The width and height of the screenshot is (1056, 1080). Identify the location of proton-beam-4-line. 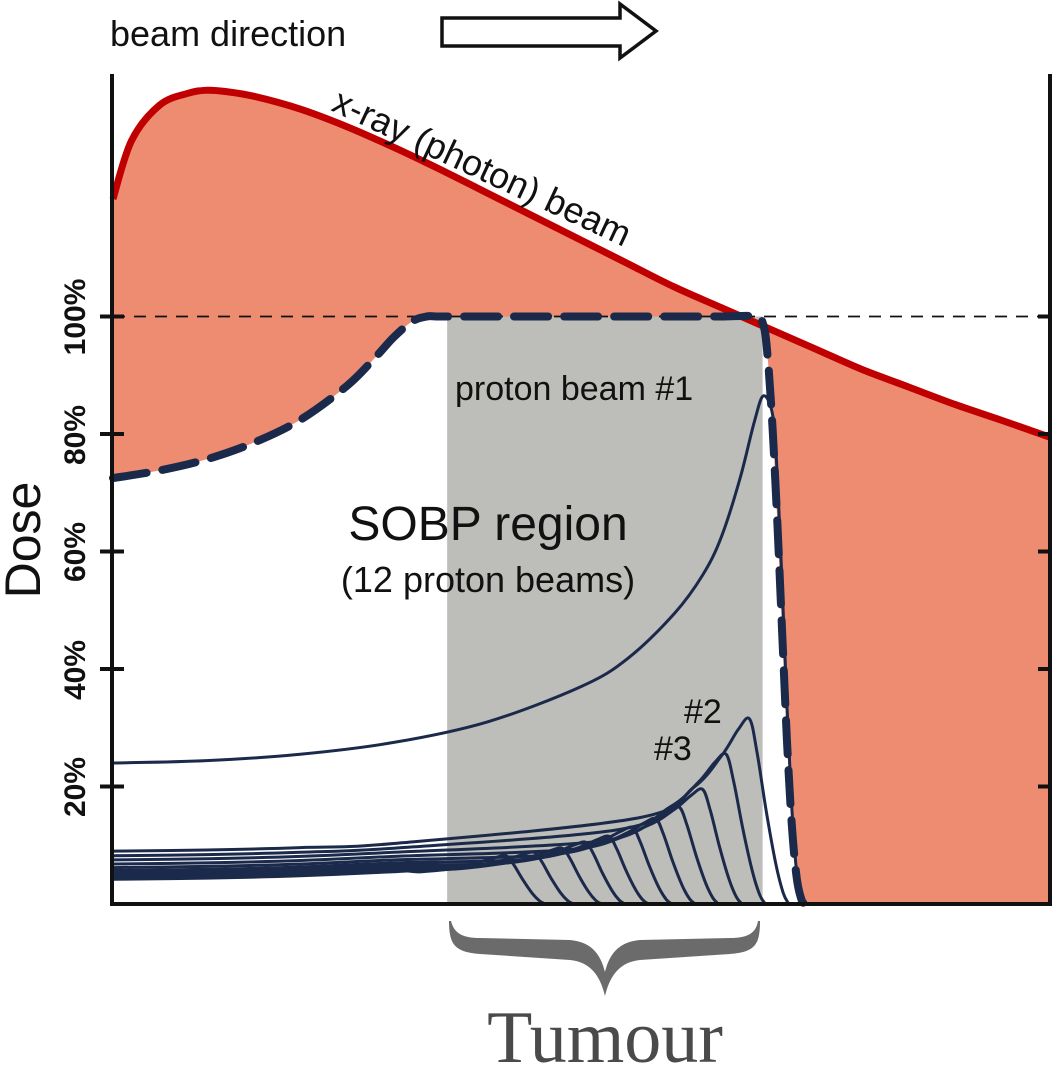
(428, 846).